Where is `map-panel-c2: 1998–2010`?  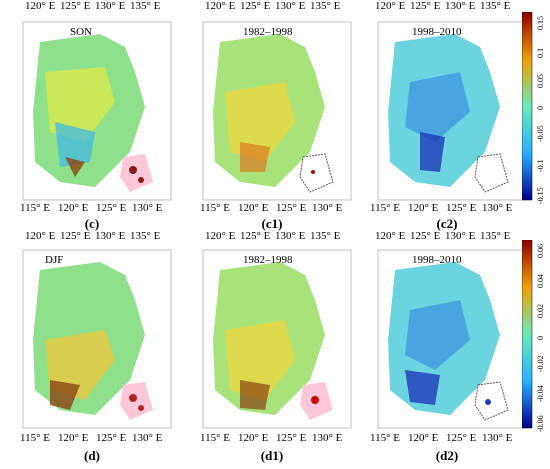
map-panel-c2: 1998–2010 is located at coordinates (445, 112).